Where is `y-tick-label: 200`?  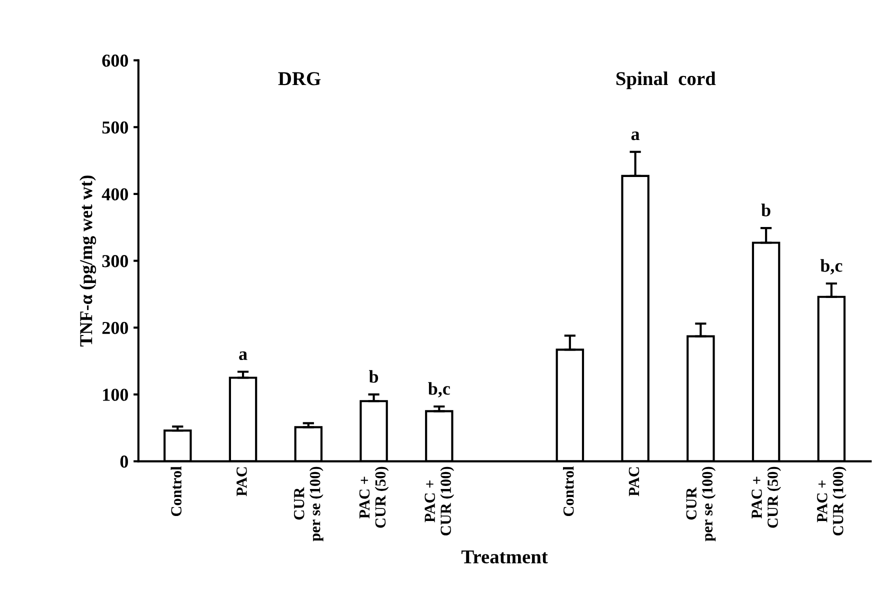 y-tick-label: 200 is located at coordinates (115, 328).